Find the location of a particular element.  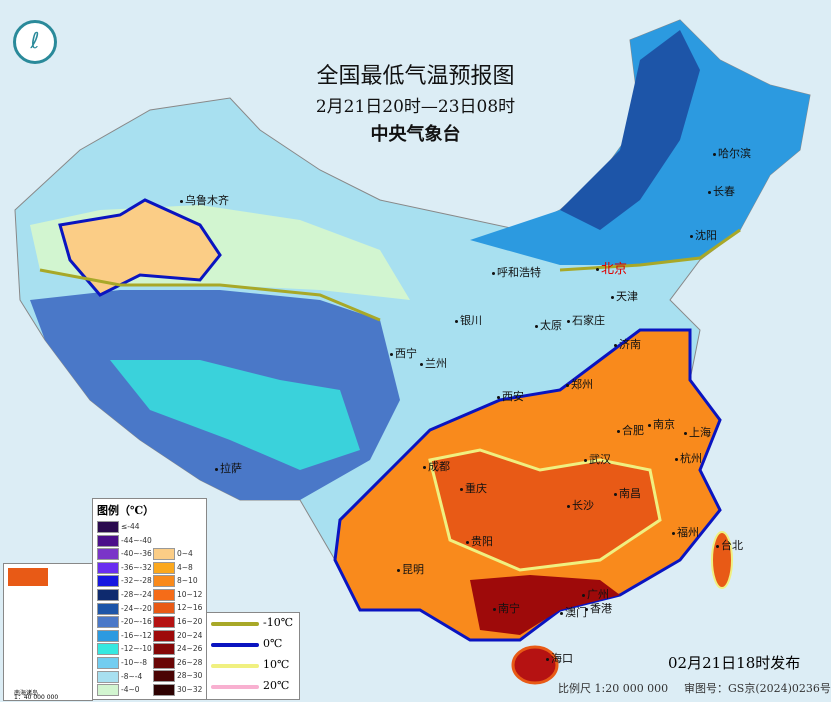

map-title: 全国最低气温预报图 is located at coordinates (415, 76).